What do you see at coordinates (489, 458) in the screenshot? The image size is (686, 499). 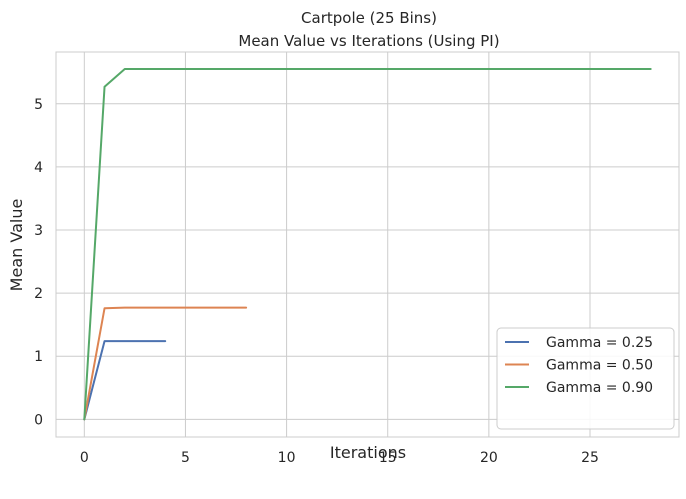 I see `x-tick-label: 20` at bounding box center [489, 458].